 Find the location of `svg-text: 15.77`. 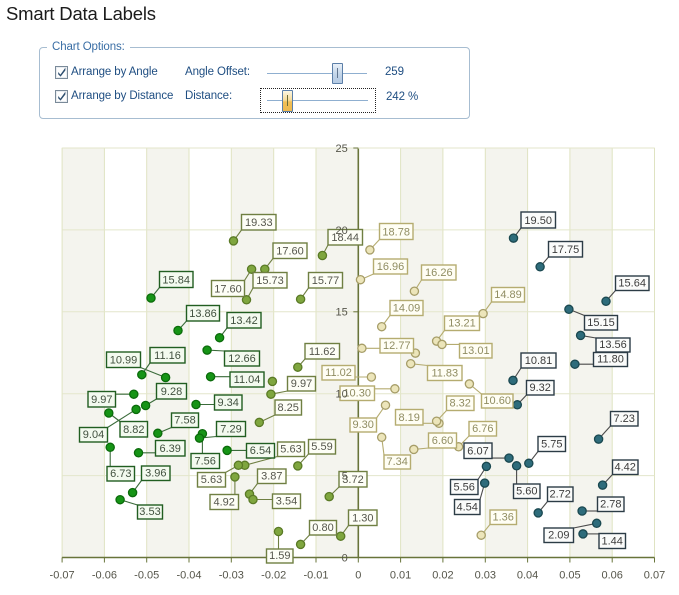

svg-text: 15.77 is located at coordinates (326, 281).